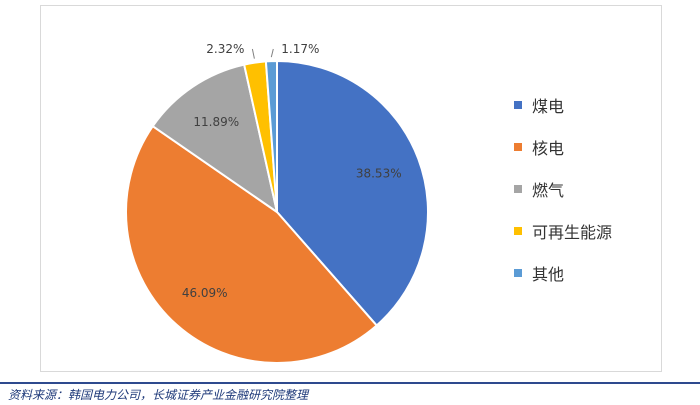  I want to click on source-divider, so click(350, 383).